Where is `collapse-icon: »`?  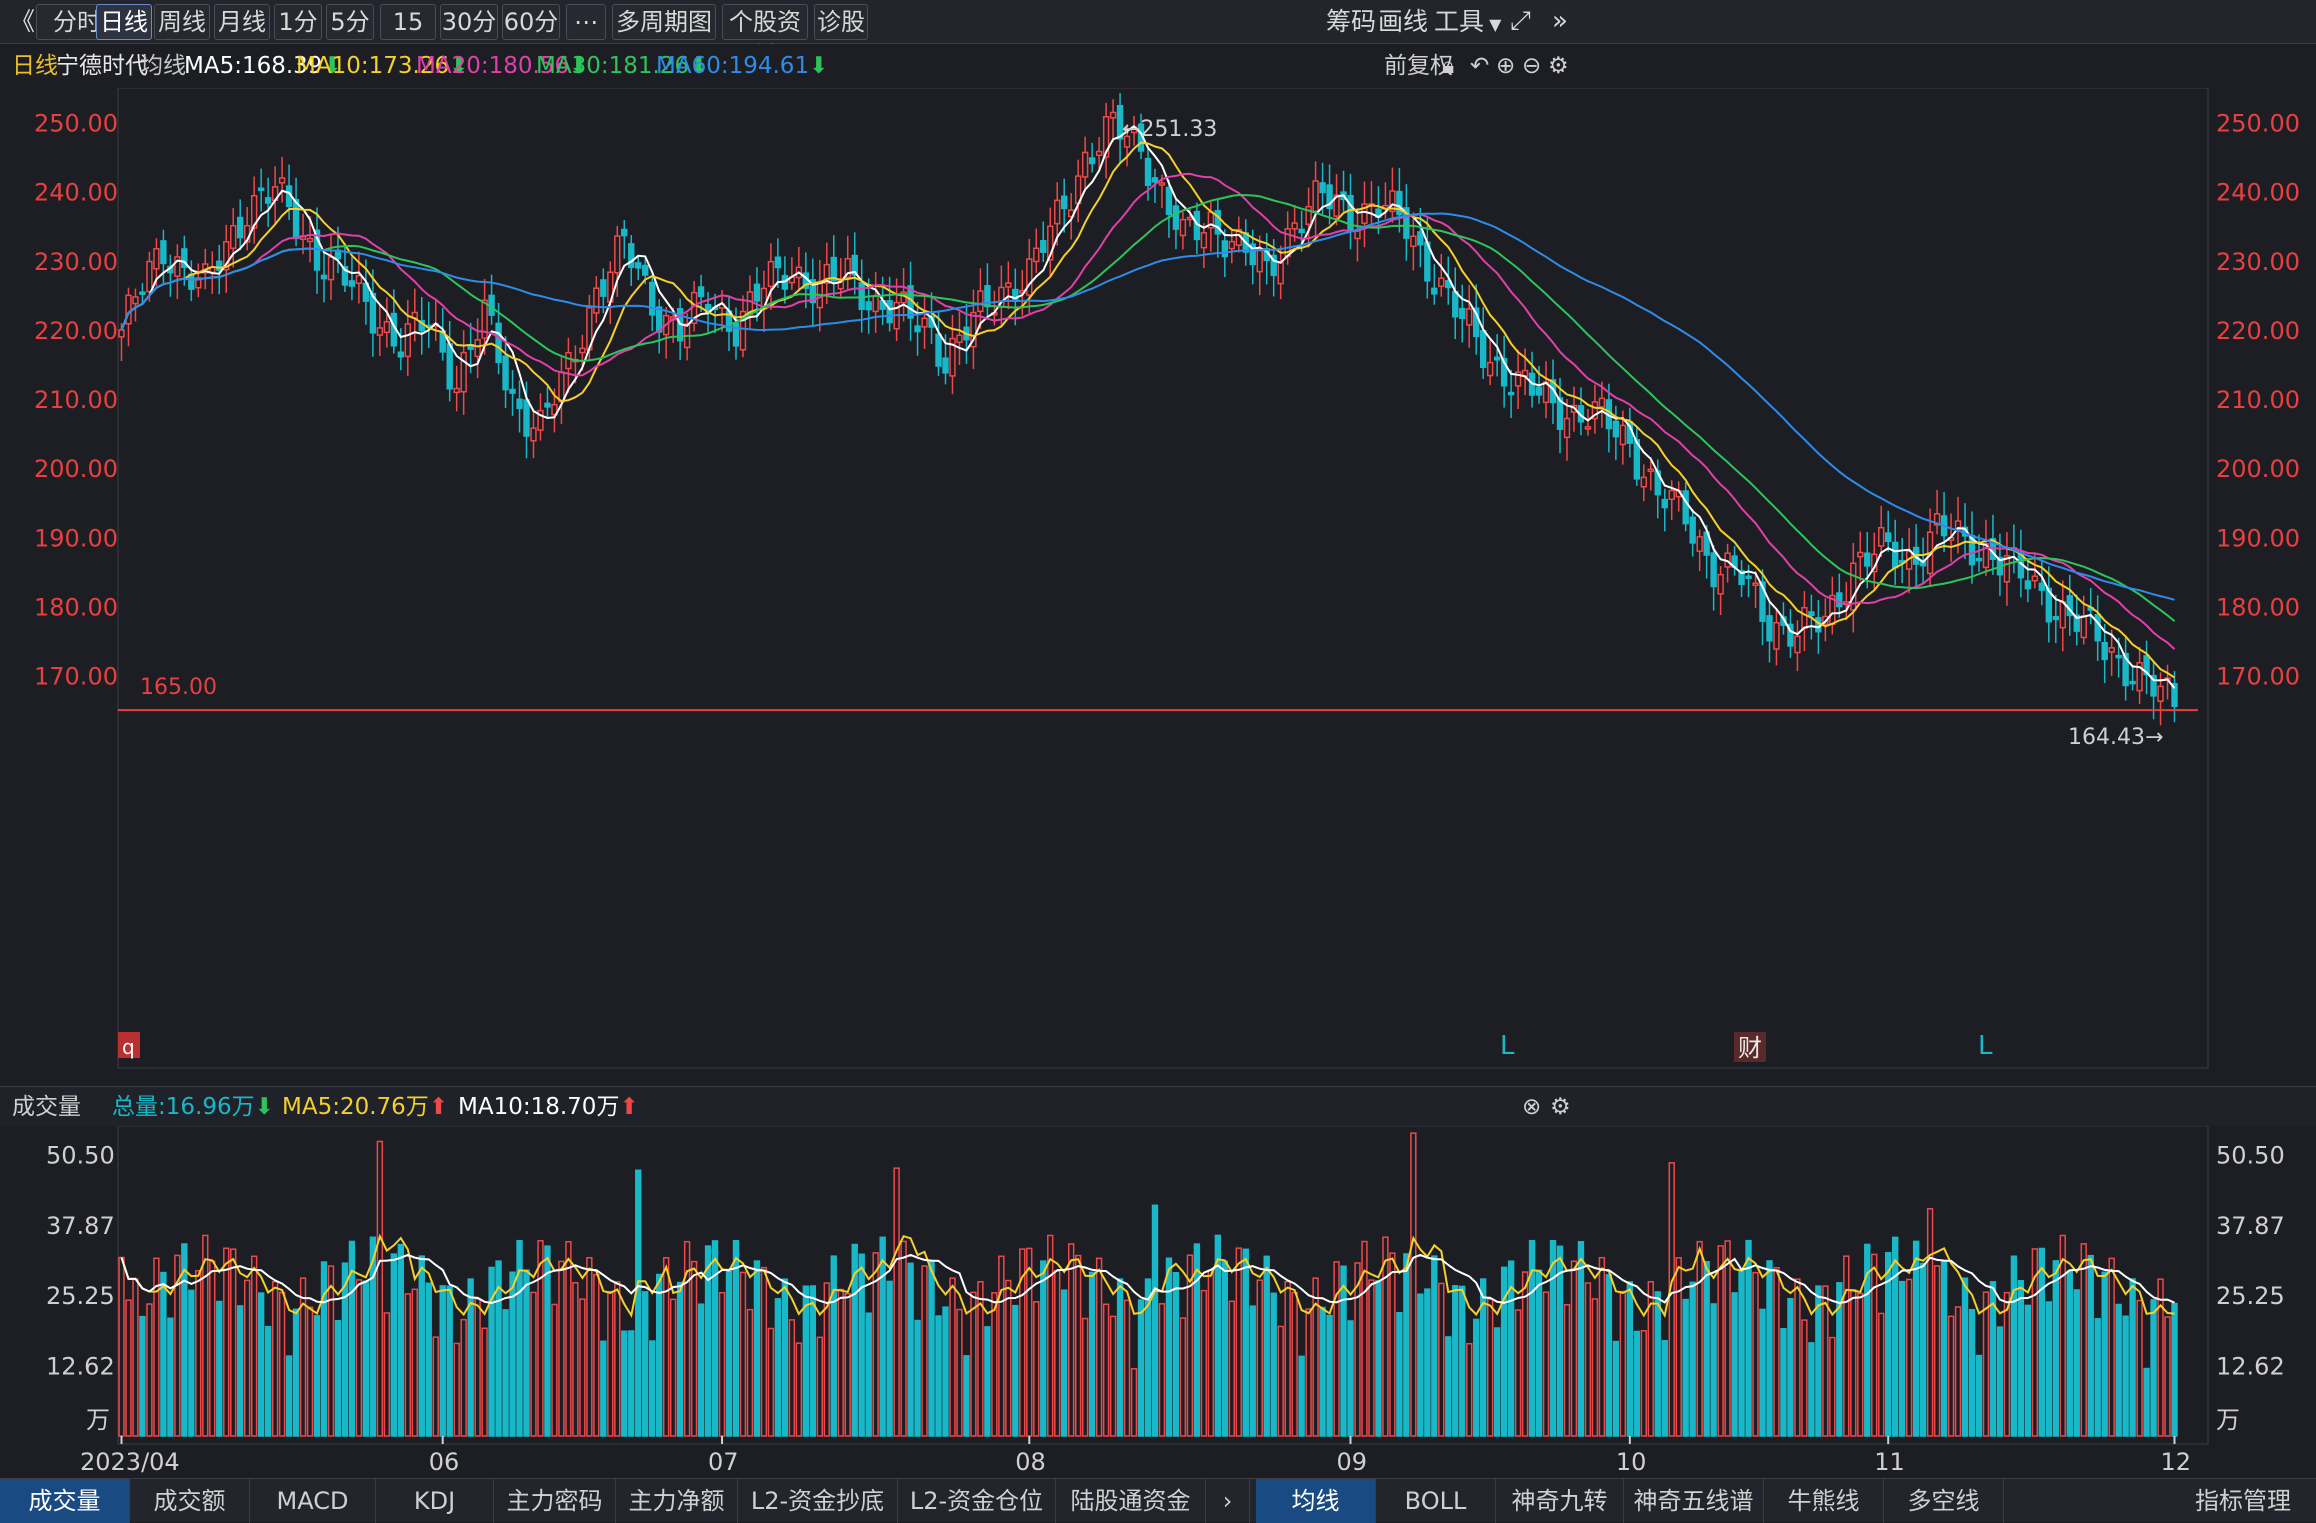
collapse-icon: » is located at coordinates (1560, 21).